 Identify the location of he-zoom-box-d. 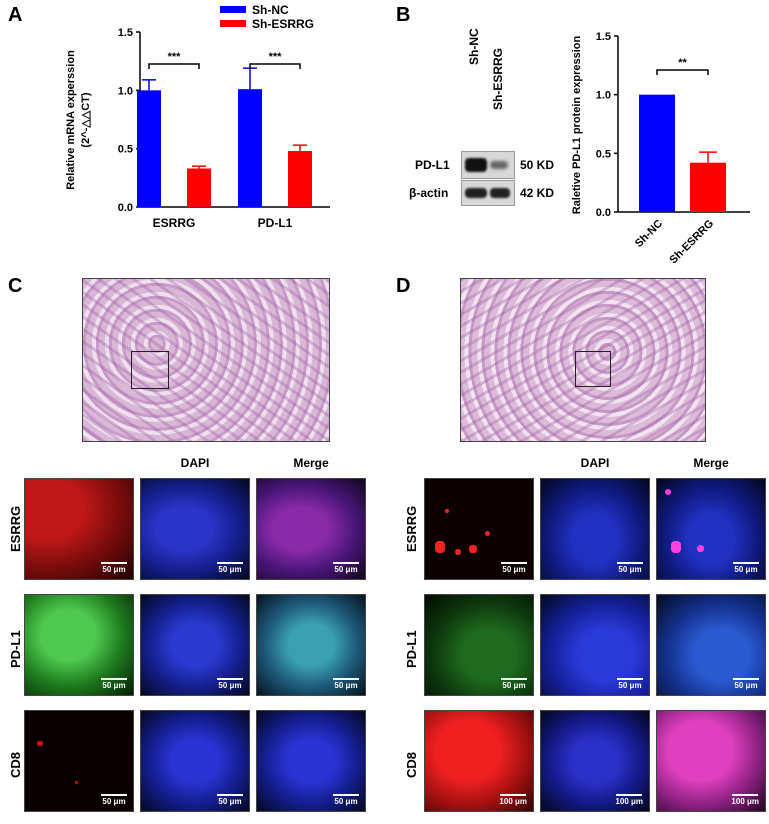
(593, 369).